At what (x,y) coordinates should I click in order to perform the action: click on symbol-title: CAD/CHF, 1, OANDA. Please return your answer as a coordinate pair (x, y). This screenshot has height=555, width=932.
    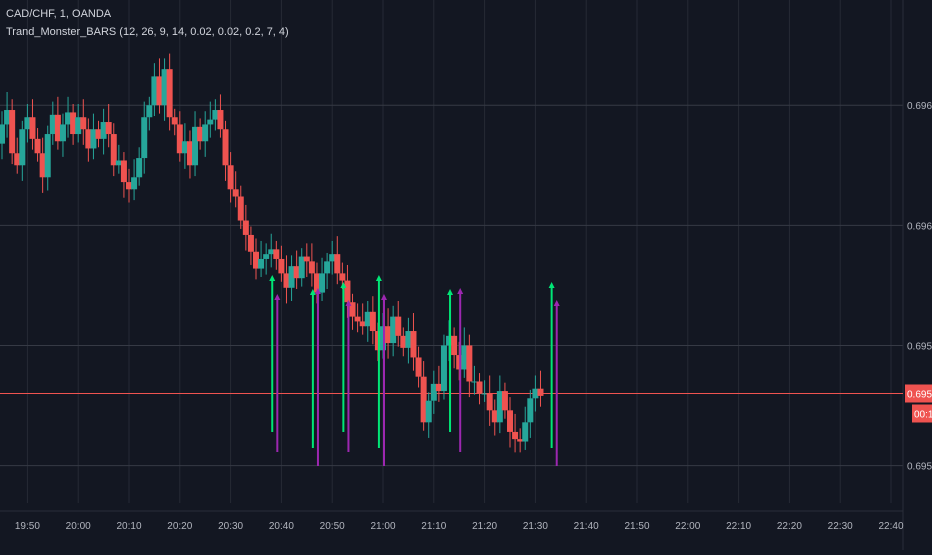
    Looking at the image, I should click on (59, 14).